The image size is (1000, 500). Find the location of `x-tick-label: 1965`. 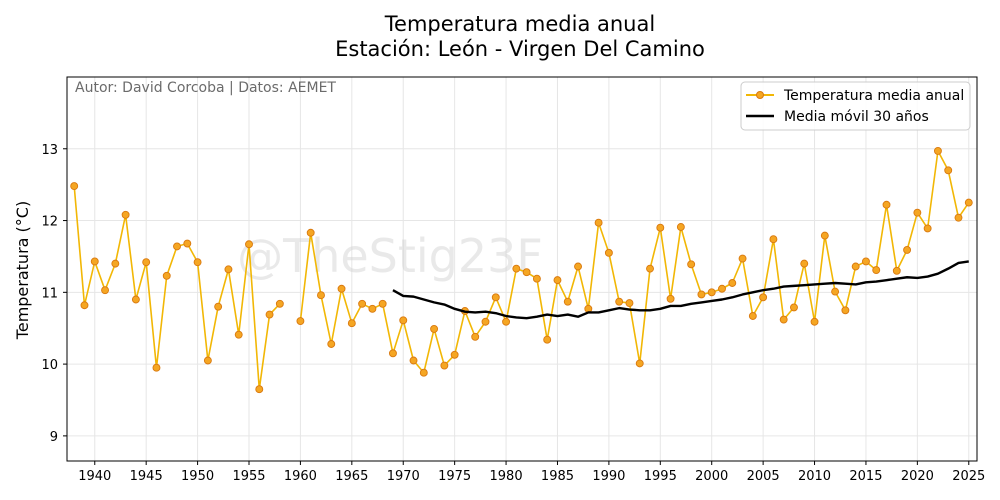

x-tick-label: 1965 is located at coordinates (351, 476).